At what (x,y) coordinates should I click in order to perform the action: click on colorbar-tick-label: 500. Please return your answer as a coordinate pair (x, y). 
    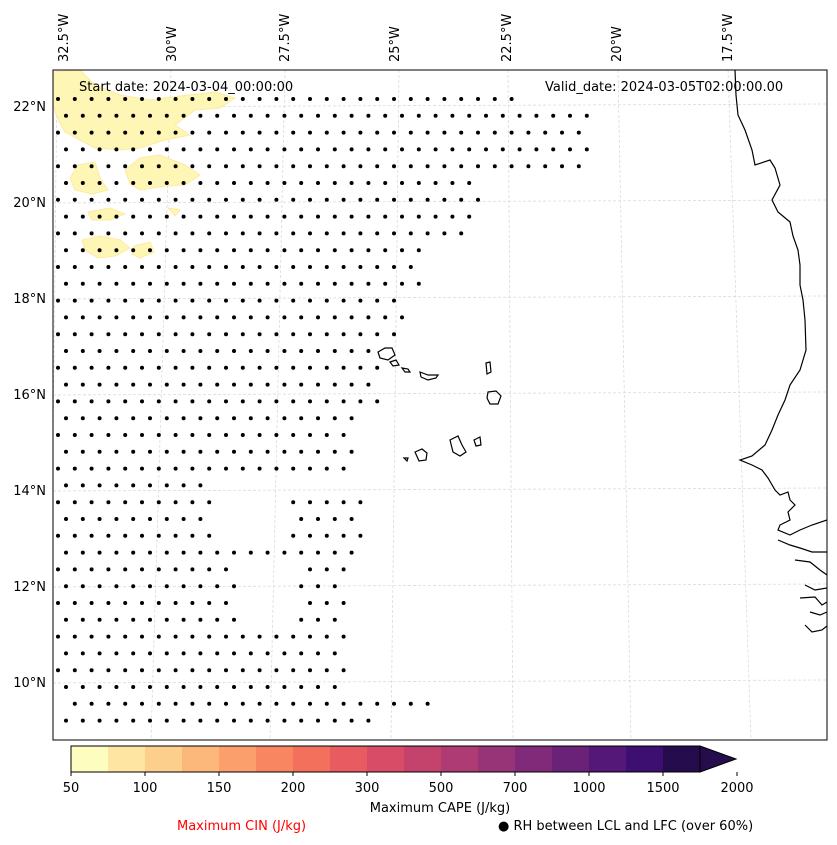
    Looking at the image, I should click on (441, 788).